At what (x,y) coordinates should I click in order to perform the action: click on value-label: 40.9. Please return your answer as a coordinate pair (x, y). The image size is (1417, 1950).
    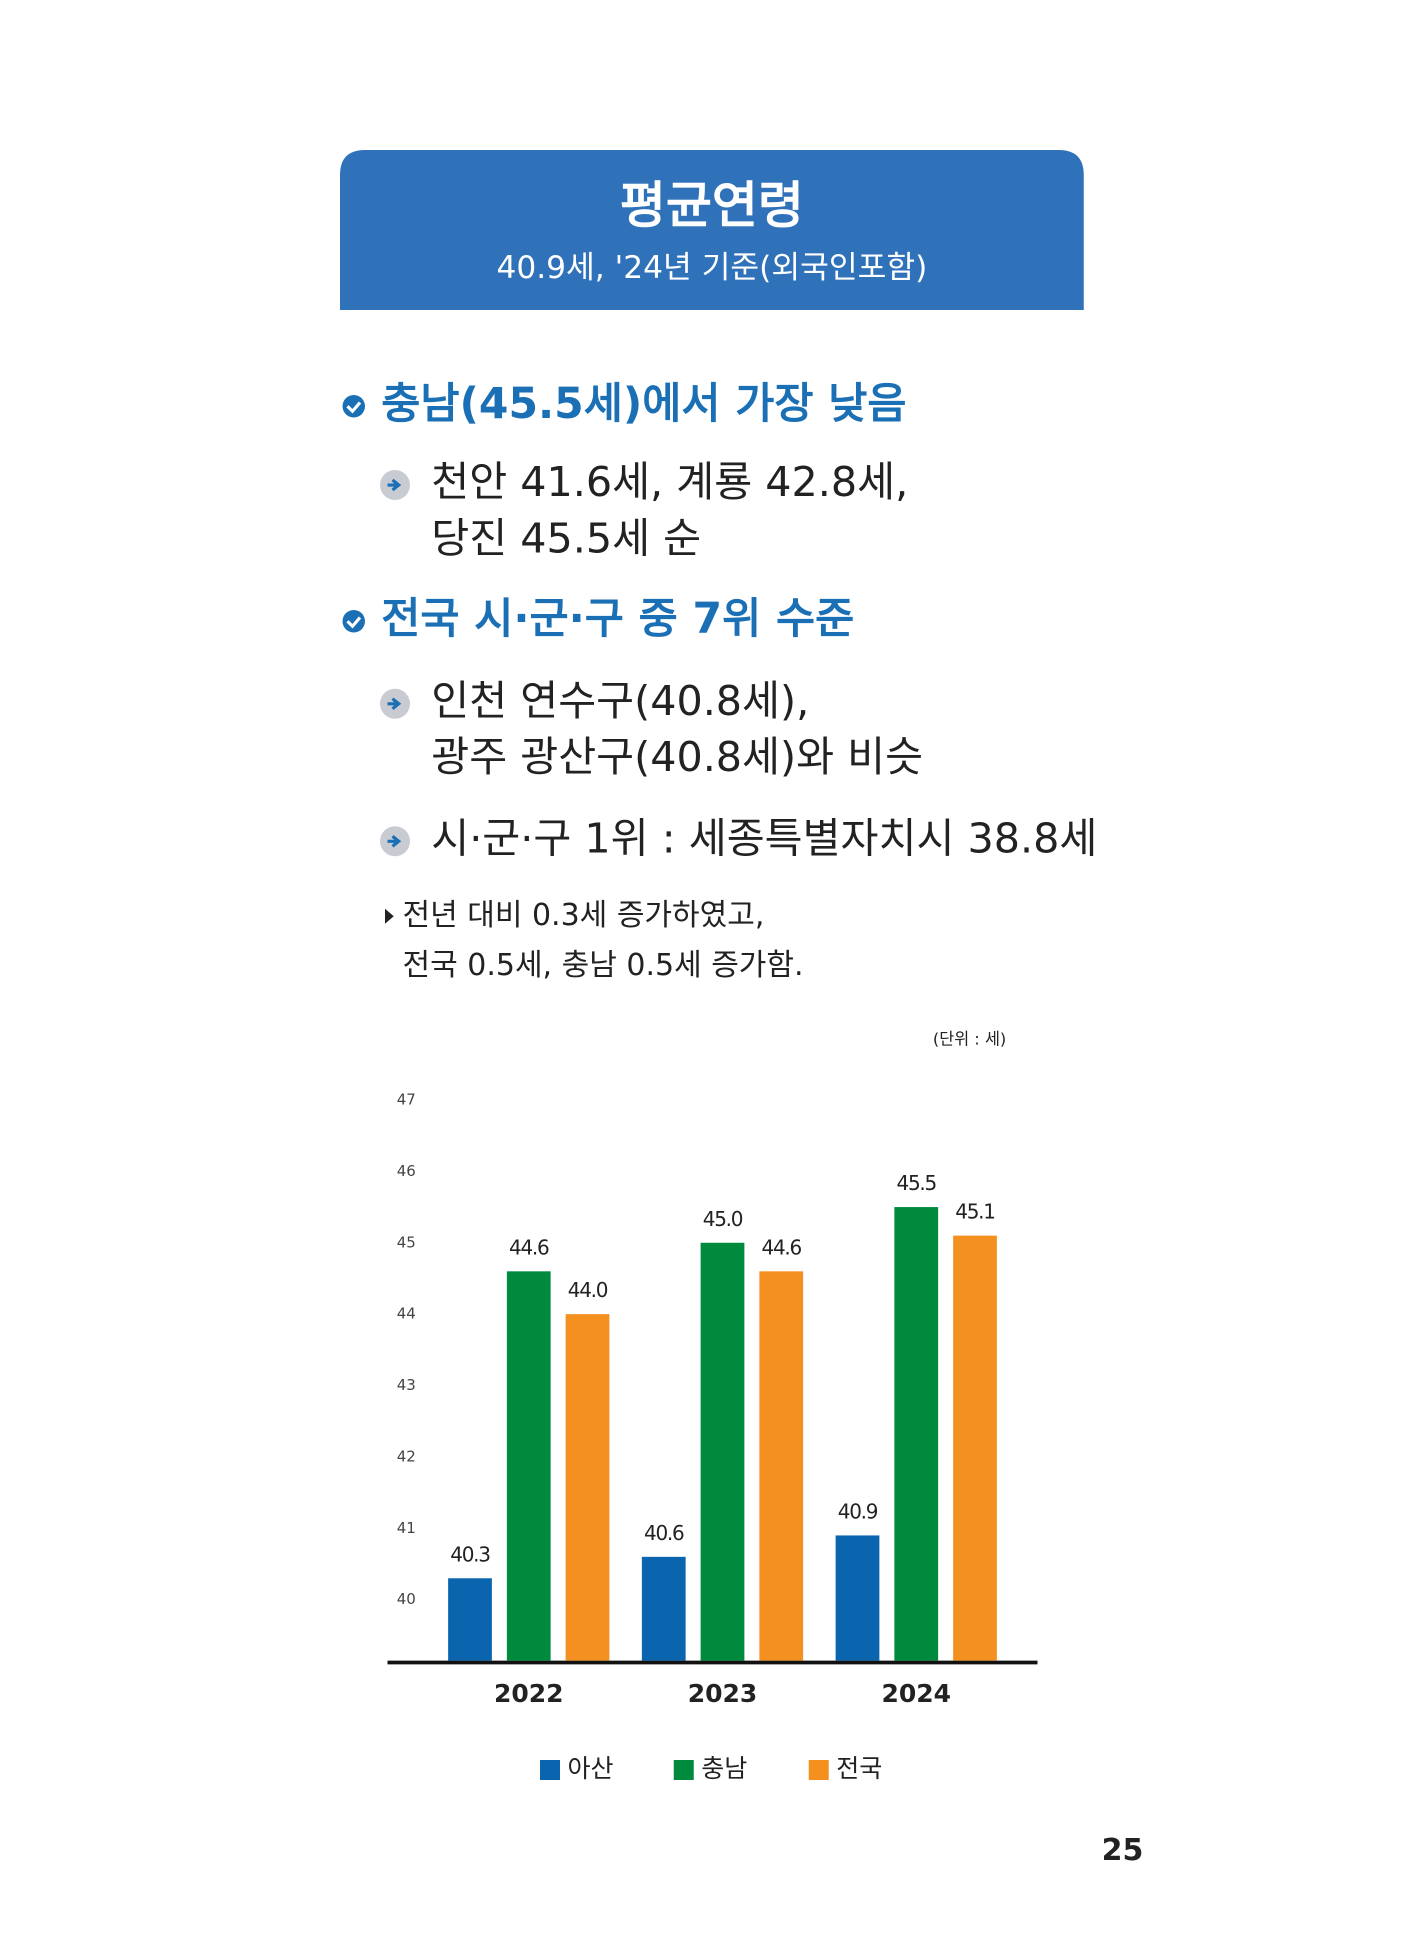
    Looking at the image, I should click on (858, 1511).